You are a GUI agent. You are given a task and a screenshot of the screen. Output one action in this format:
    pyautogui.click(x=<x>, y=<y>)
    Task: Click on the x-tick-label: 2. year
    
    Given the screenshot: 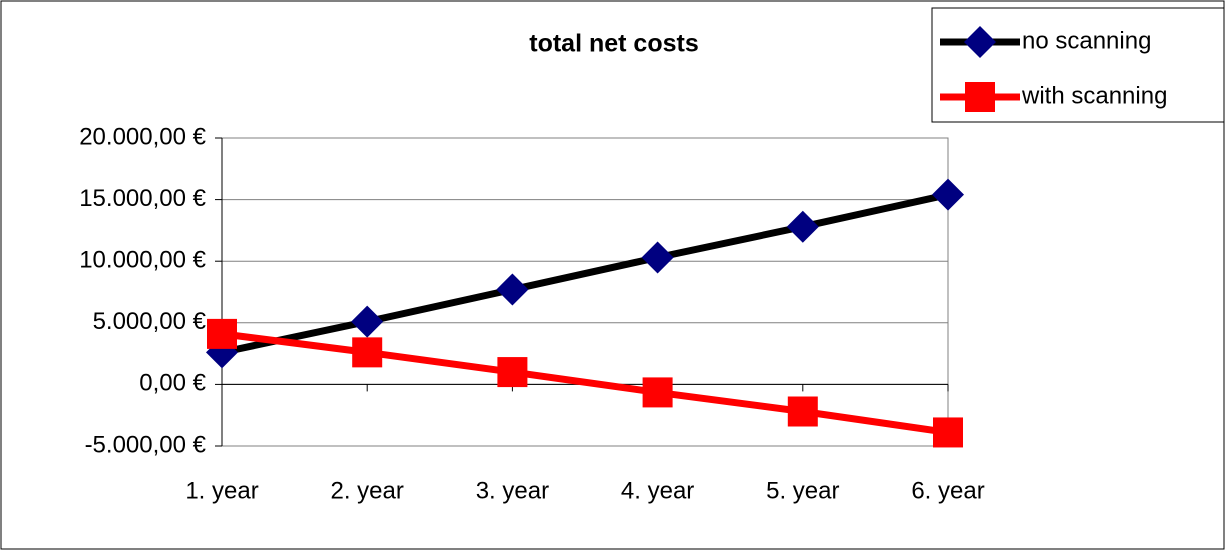 What is the action you would take?
    pyautogui.click(x=367, y=490)
    